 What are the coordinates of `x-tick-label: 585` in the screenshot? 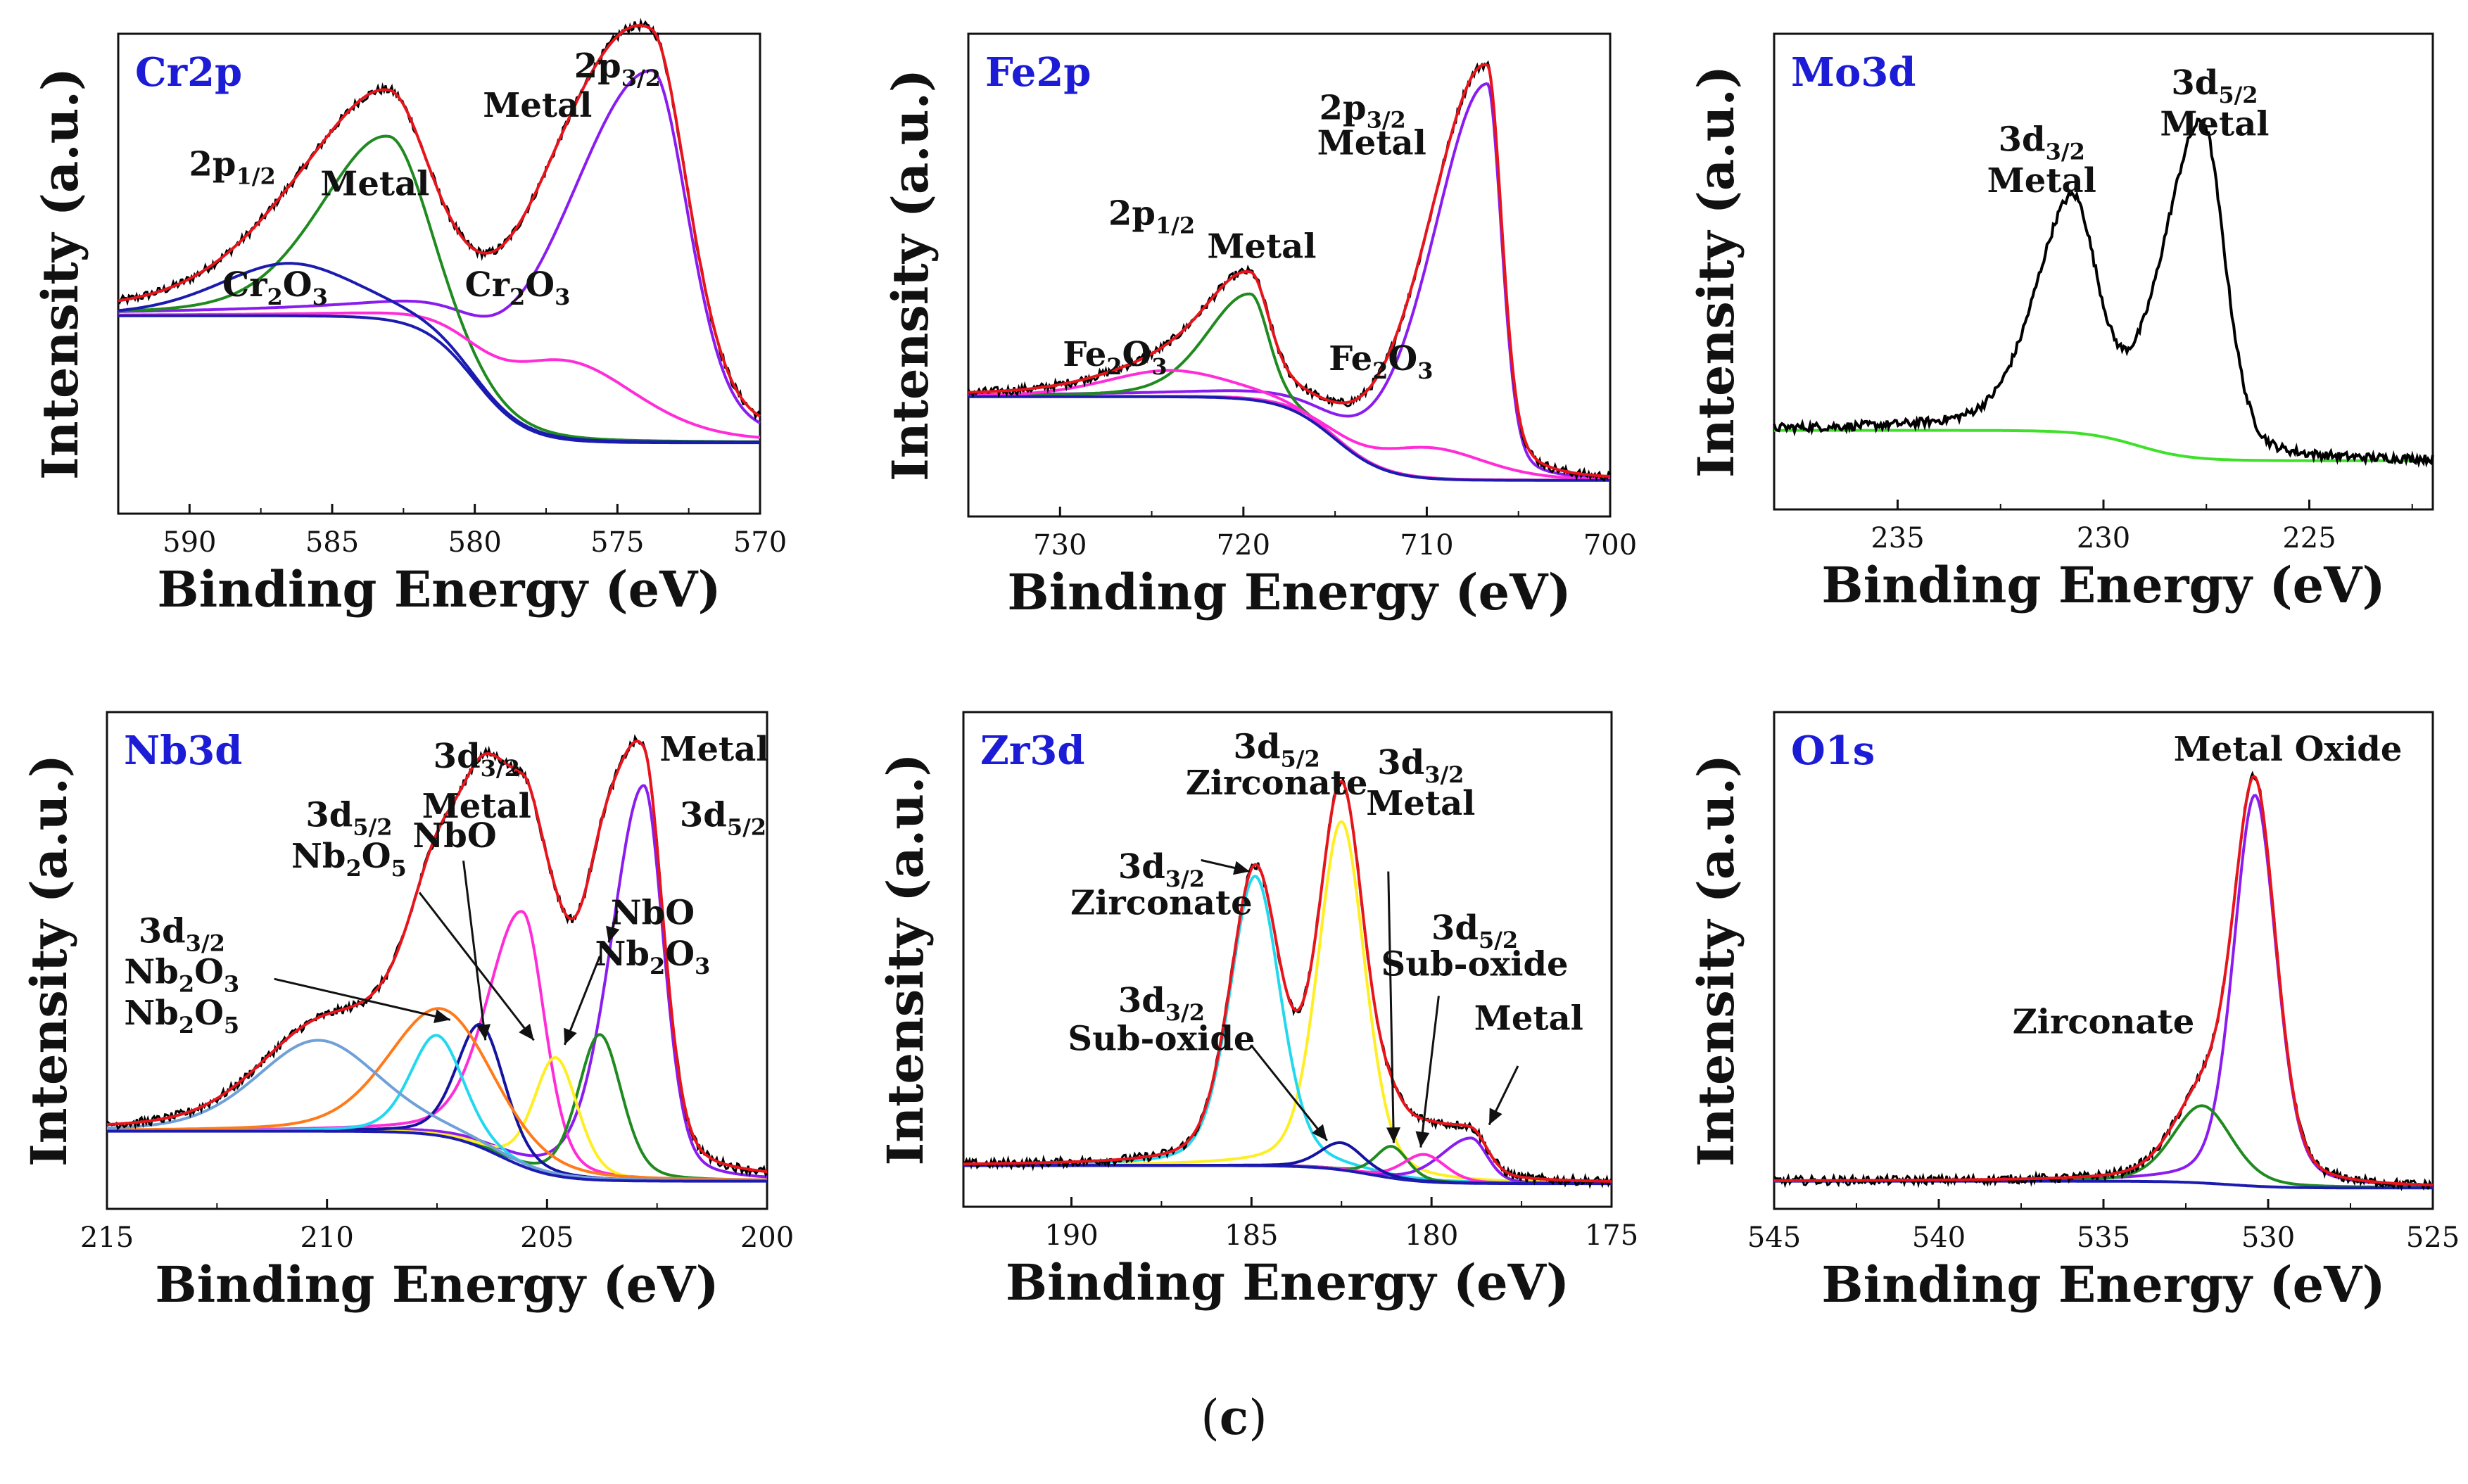 It's located at (332, 542).